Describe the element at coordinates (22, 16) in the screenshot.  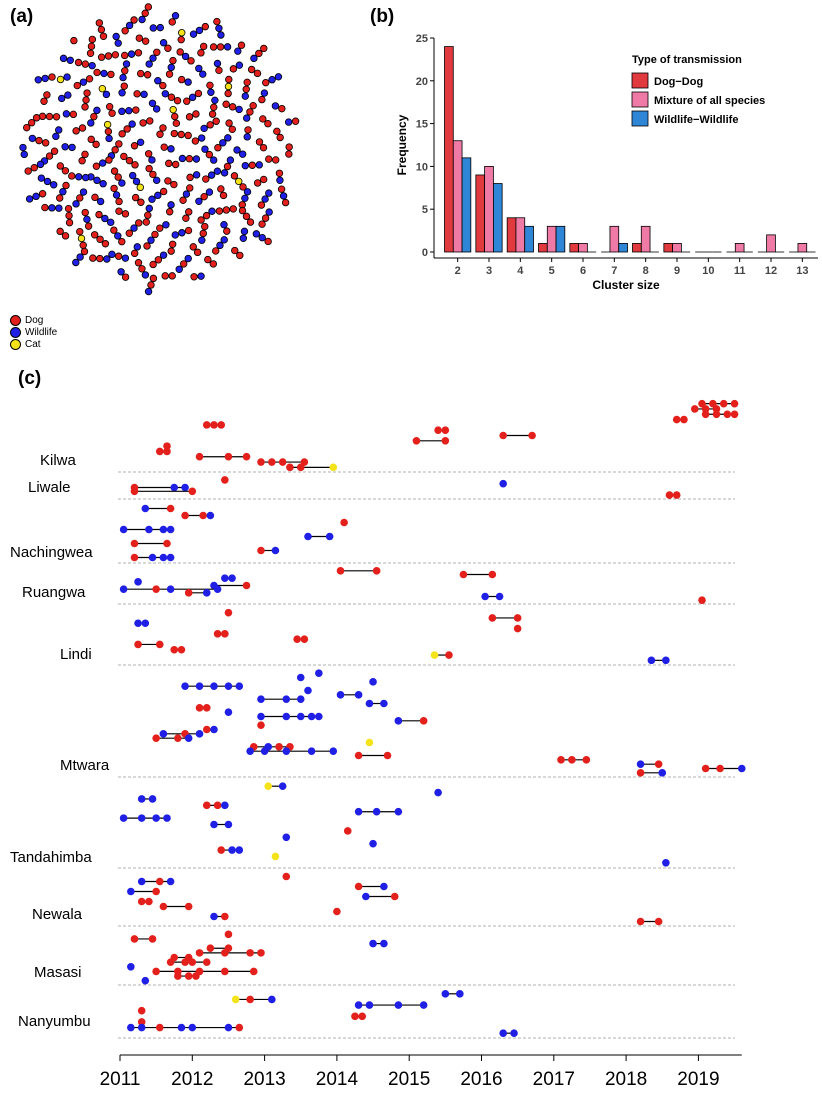
I see `panel-label-a: (a)` at that location.